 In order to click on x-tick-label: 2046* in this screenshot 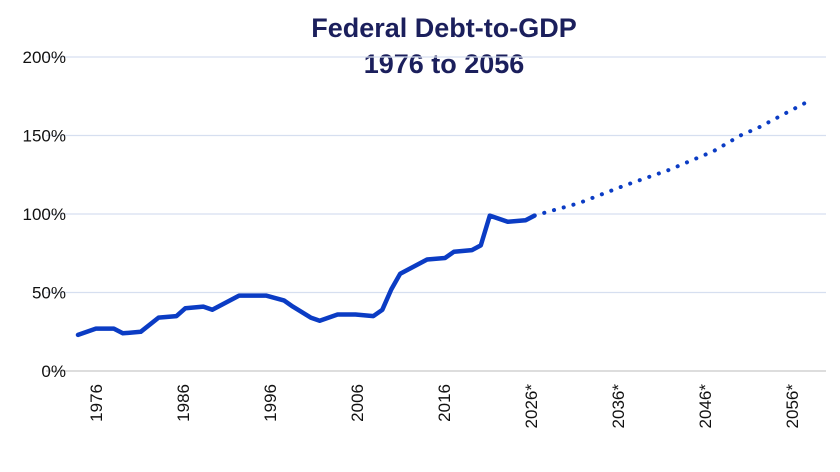, I will do `click(705, 406)`.